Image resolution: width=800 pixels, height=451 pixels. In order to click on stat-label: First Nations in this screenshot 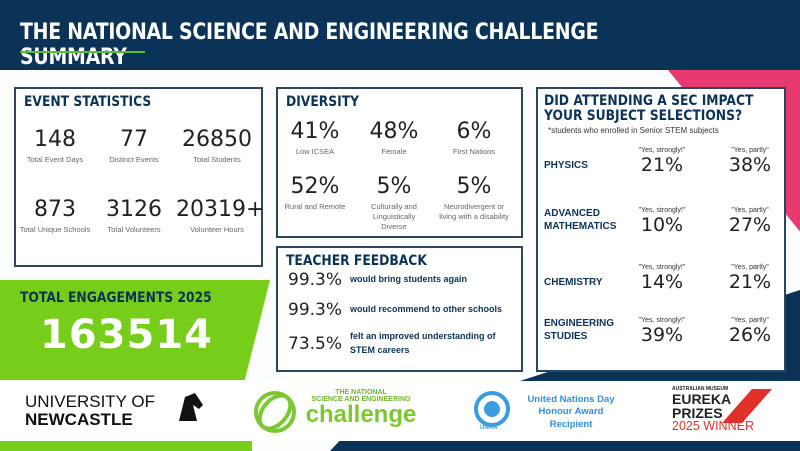, I will do `click(474, 151)`.